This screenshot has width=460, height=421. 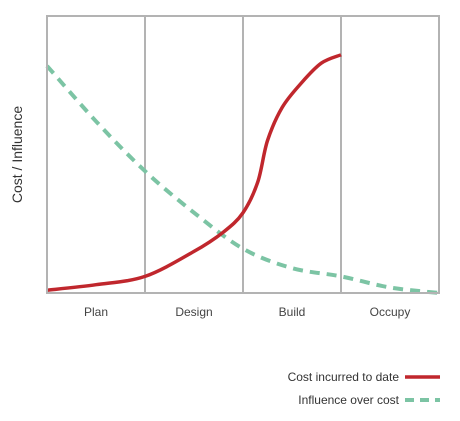 I want to click on legend-label-cost: Cost incurred to date, so click(x=344, y=377).